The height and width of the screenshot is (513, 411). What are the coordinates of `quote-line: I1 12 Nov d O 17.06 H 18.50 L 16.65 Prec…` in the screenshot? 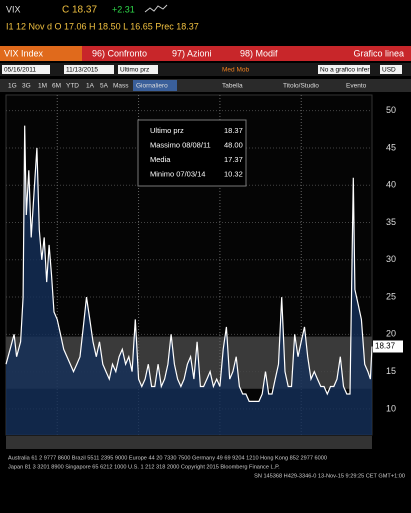 It's located at (102, 26).